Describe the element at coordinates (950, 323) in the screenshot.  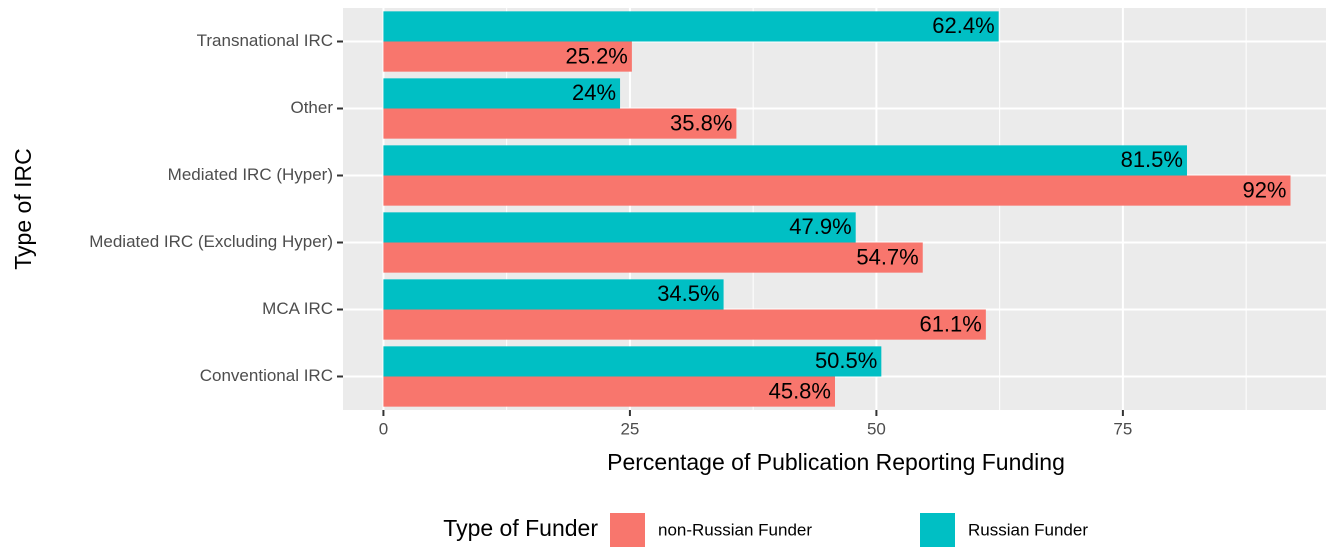
I see `value-label: 61.1%` at that location.